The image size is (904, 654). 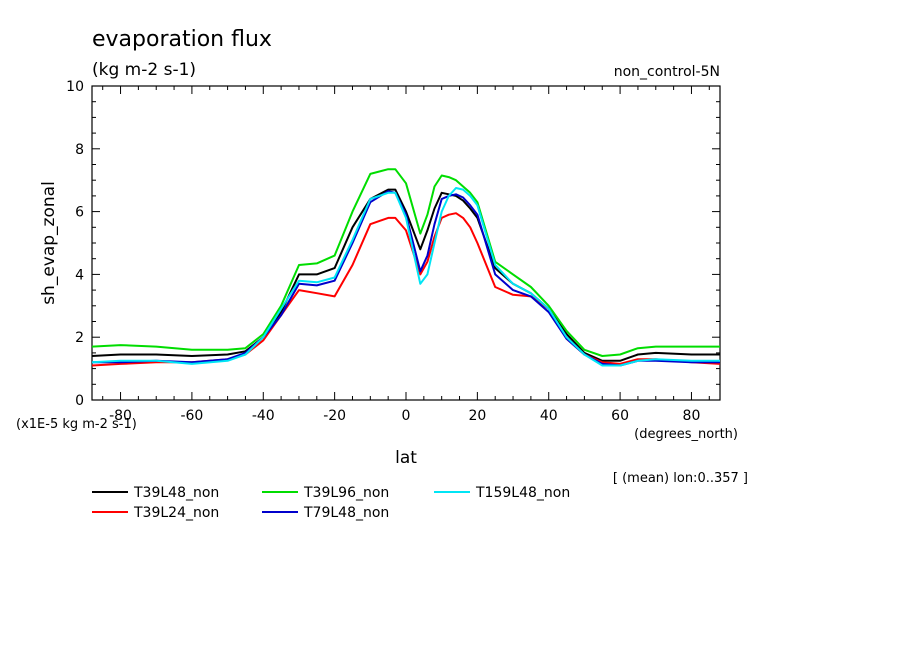 What do you see at coordinates (191, 416) in the screenshot?
I see `x-tick-label: -60` at bounding box center [191, 416].